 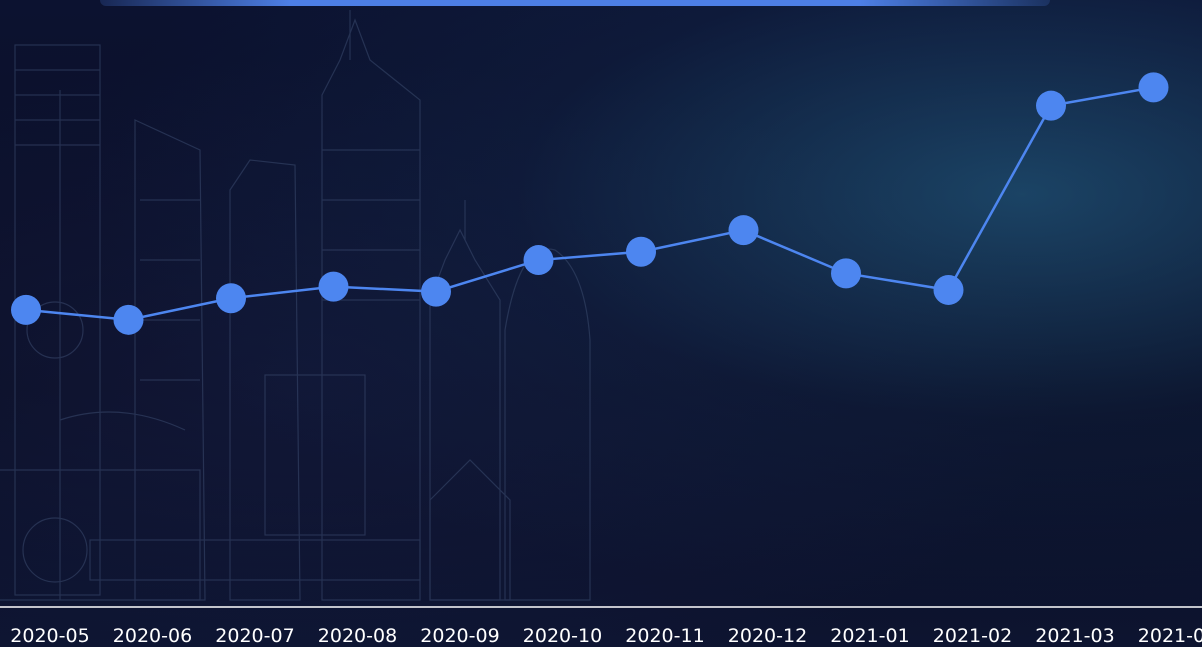 What do you see at coordinates (664, 636) in the screenshot?
I see `x-tick-label: 2020-11` at bounding box center [664, 636].